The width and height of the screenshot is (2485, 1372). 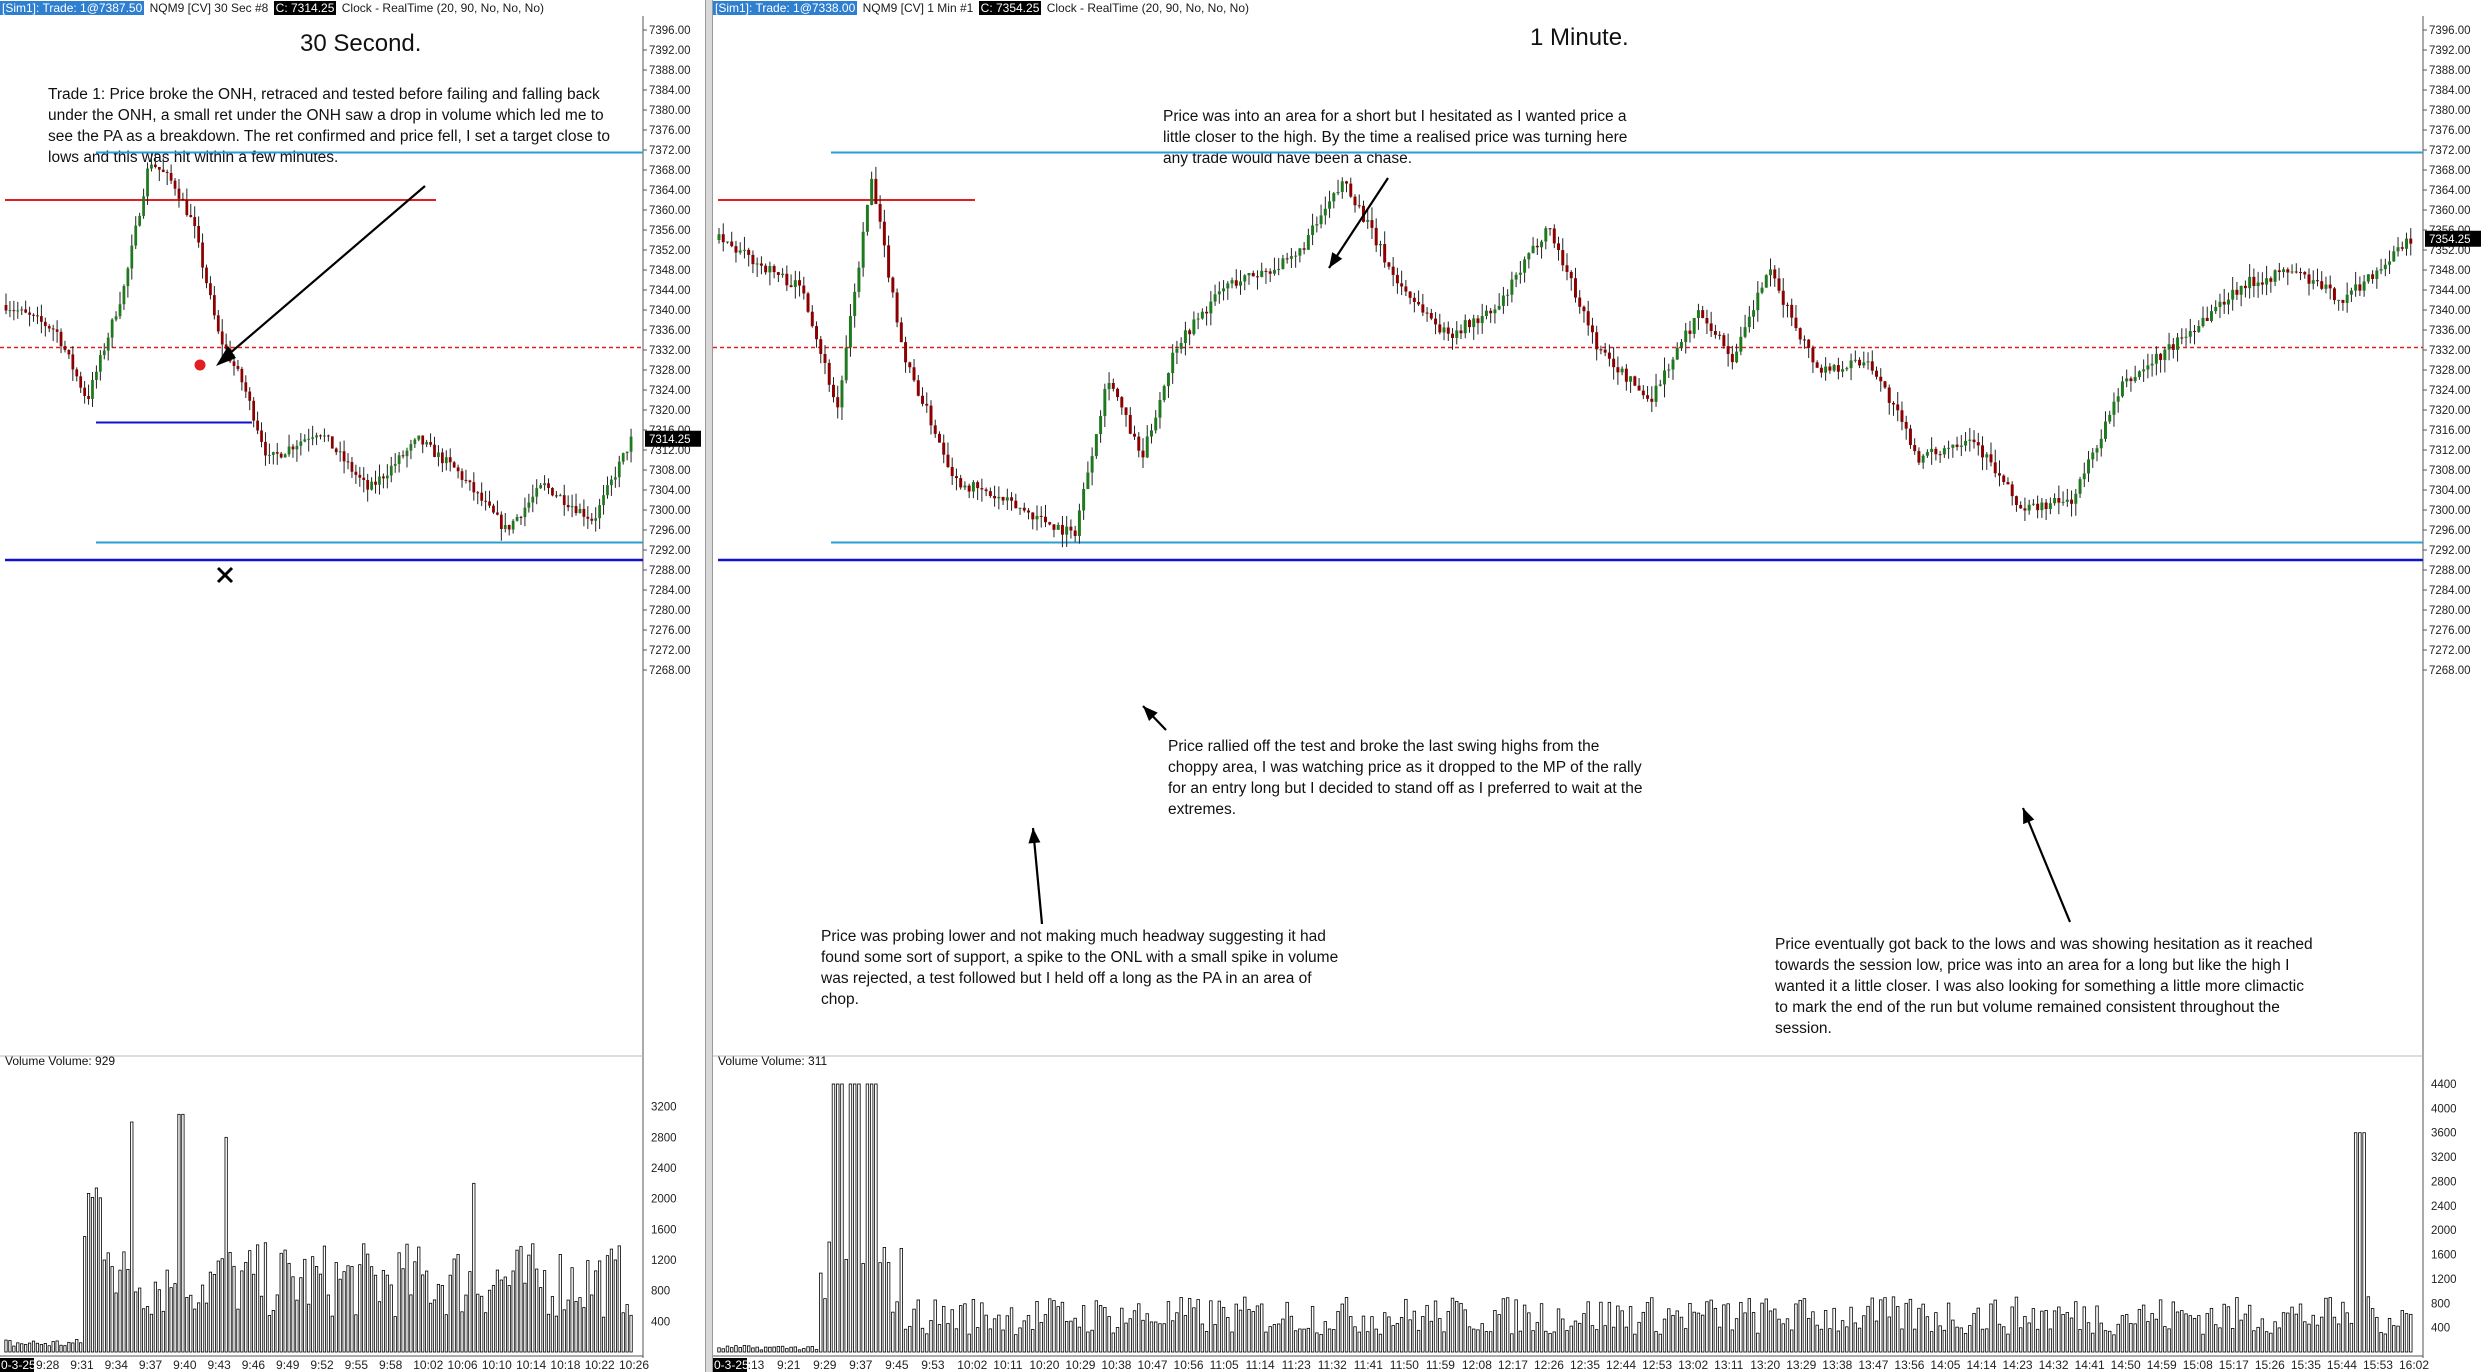 What do you see at coordinates (2126, 1365) in the screenshot?
I see `time-tick-label: 14:50` at bounding box center [2126, 1365].